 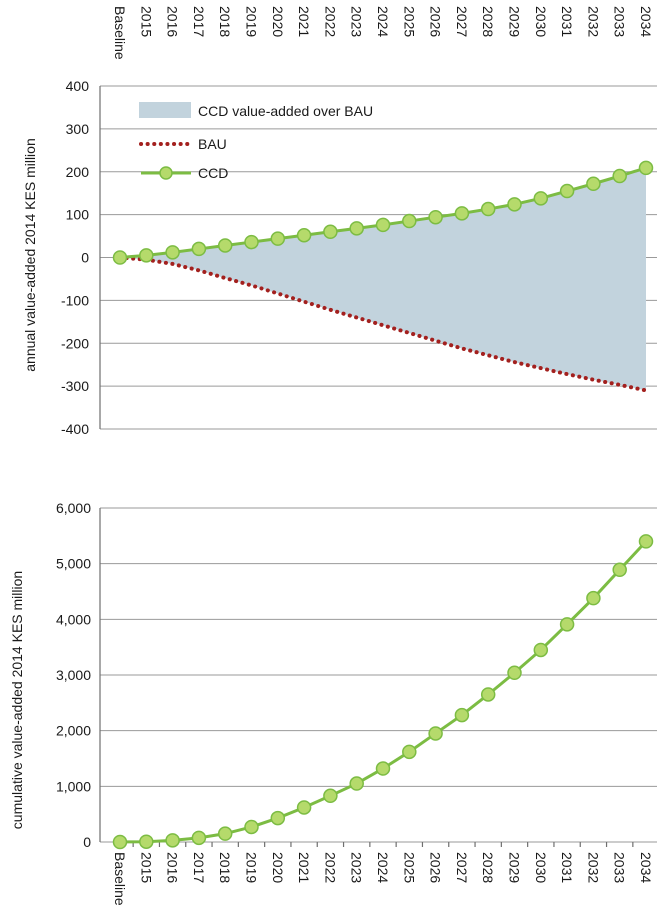 I want to click on top-y-tick-label: 100, so click(x=78, y=215).